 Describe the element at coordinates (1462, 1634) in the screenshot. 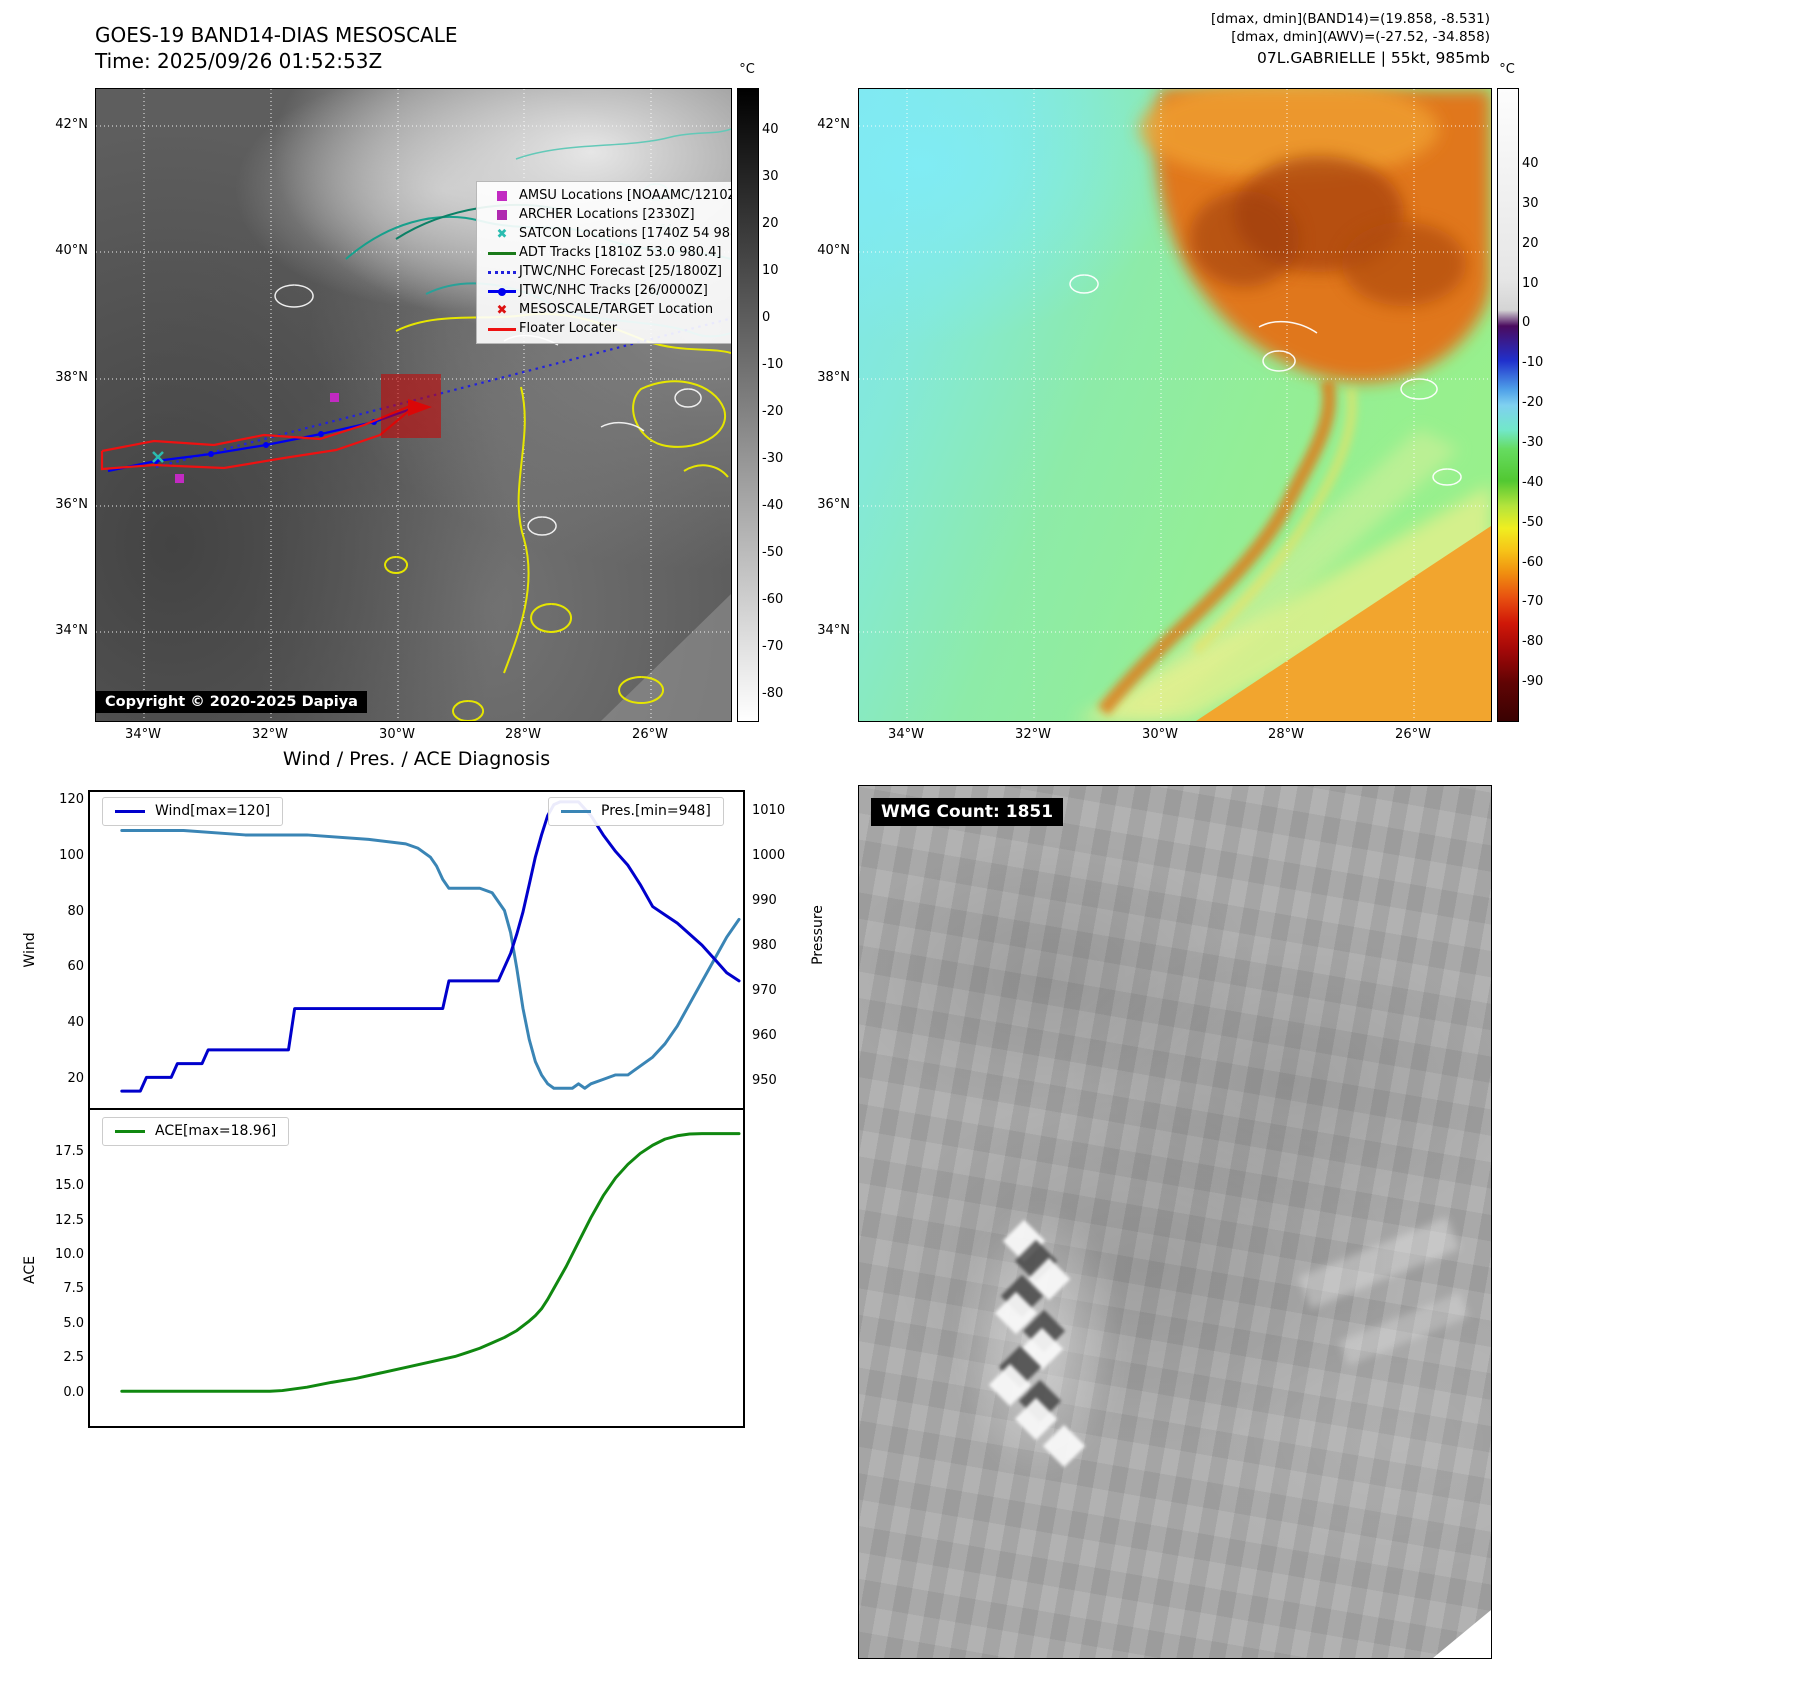

I see `image-corner-cut` at that location.